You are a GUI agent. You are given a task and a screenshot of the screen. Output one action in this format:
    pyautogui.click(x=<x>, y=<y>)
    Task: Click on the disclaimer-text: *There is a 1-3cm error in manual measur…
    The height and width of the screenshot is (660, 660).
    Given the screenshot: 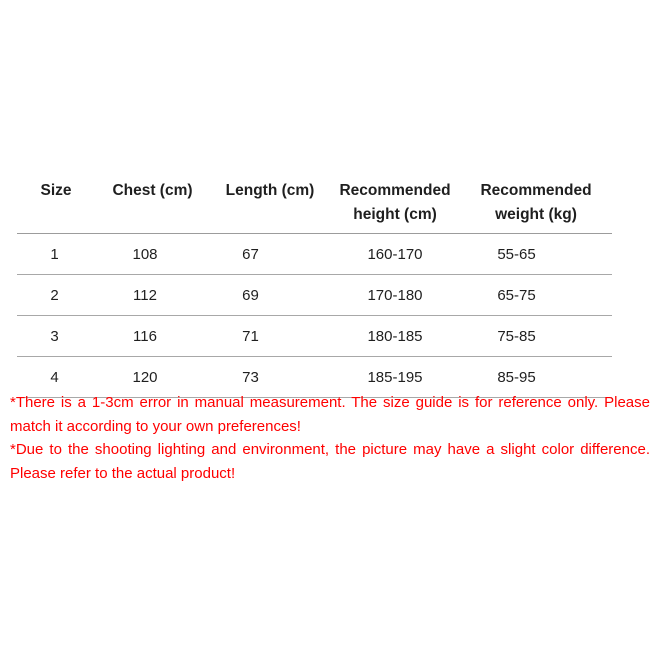 What is the action you would take?
    pyautogui.click(x=330, y=438)
    